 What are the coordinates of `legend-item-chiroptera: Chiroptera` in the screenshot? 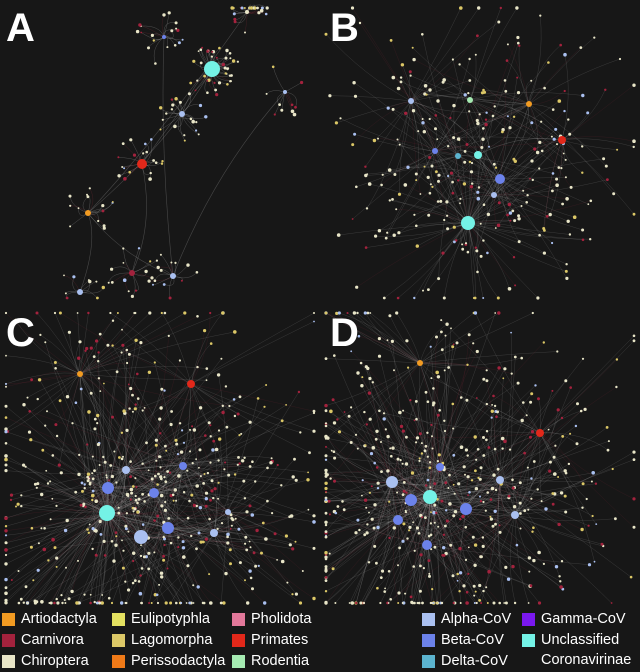 It's located at (45, 661).